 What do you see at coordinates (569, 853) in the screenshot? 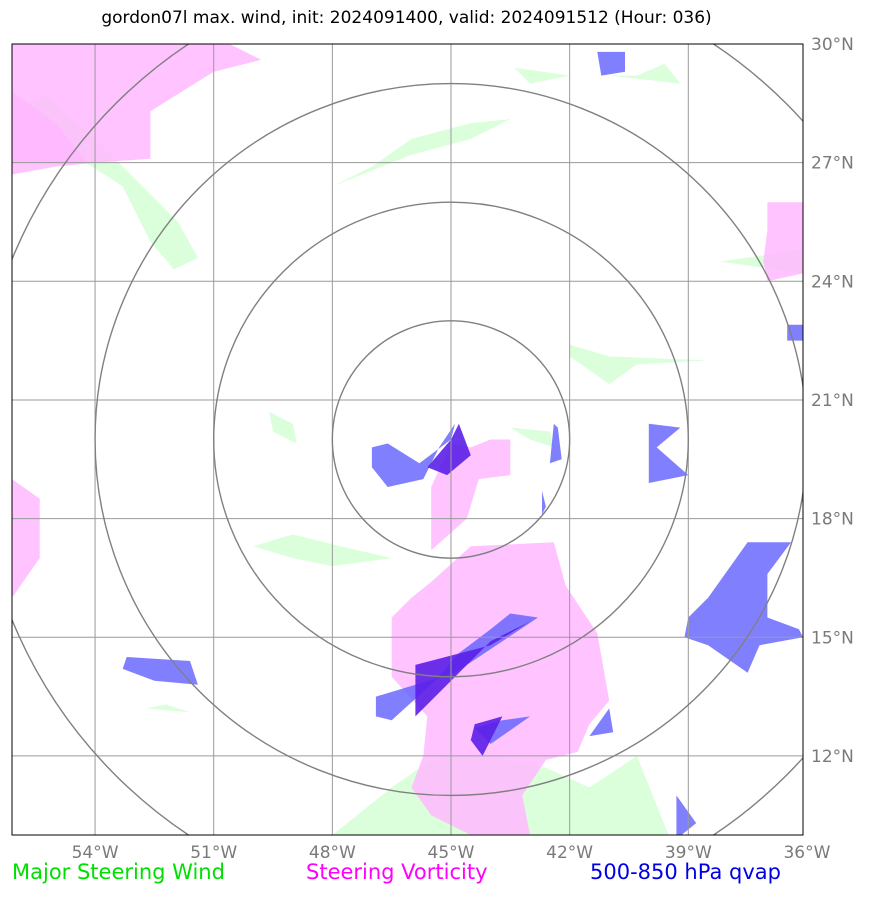
I see `lon-tick-label: 42°W` at bounding box center [569, 853].